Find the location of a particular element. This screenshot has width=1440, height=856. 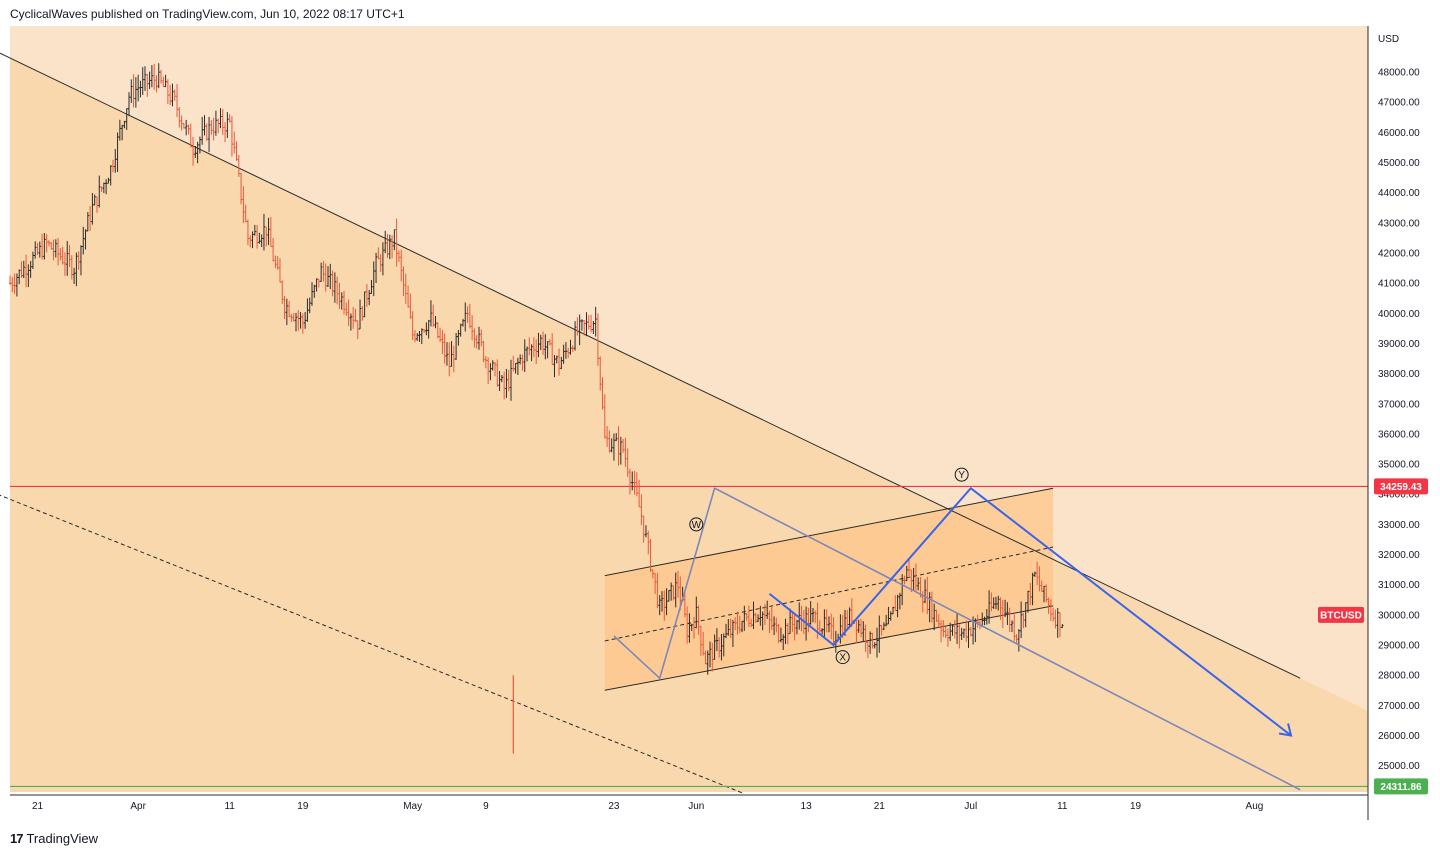

tradingview-brand: TradingView is located at coordinates (62, 838).